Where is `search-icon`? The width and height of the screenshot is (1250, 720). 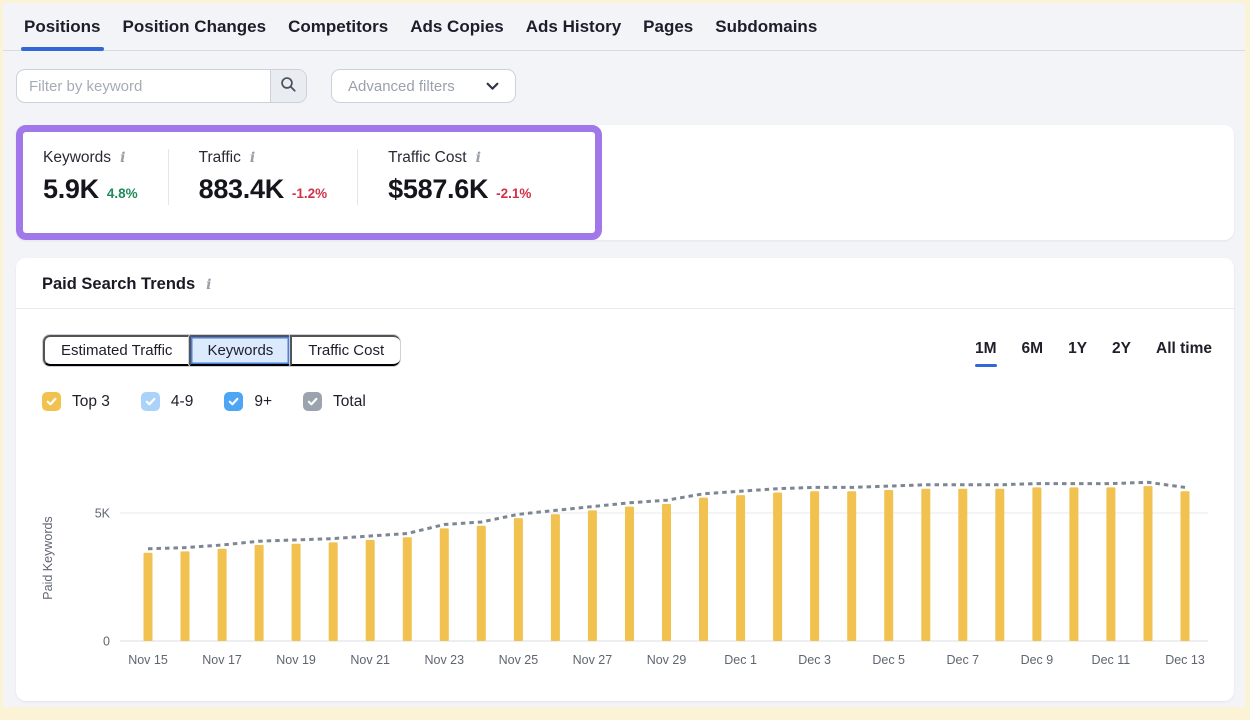 search-icon is located at coordinates (288, 86).